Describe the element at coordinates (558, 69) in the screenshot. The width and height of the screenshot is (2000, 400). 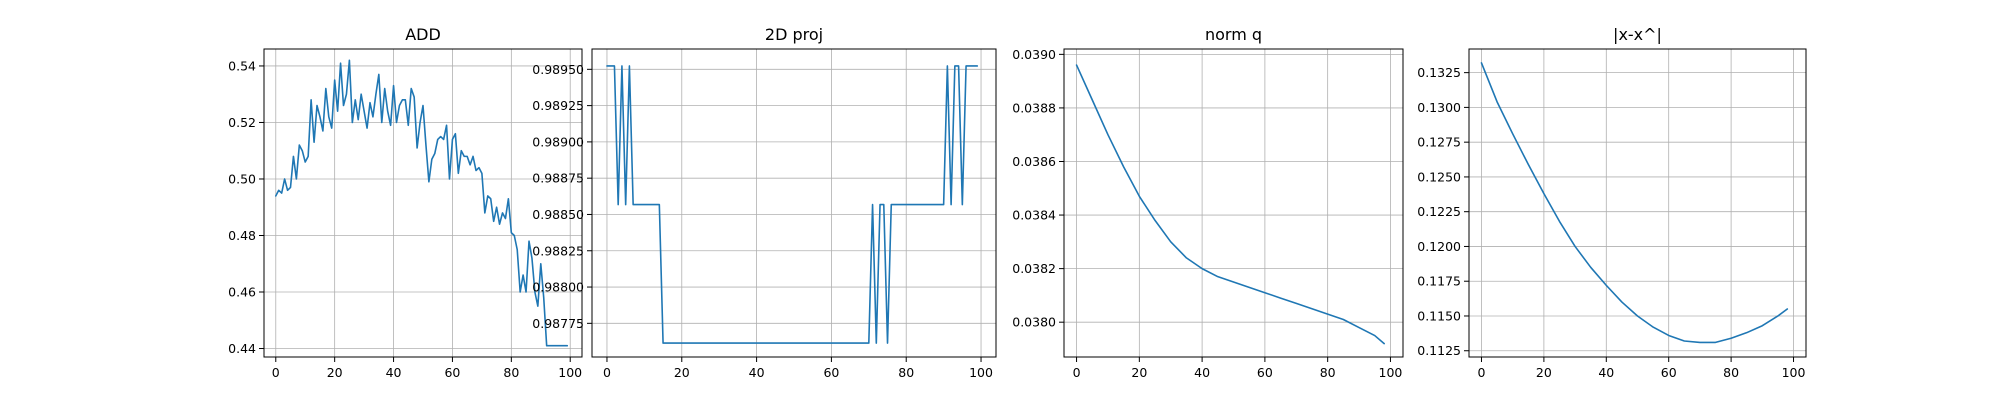
I see `y-tick-label: 0.98950` at that location.